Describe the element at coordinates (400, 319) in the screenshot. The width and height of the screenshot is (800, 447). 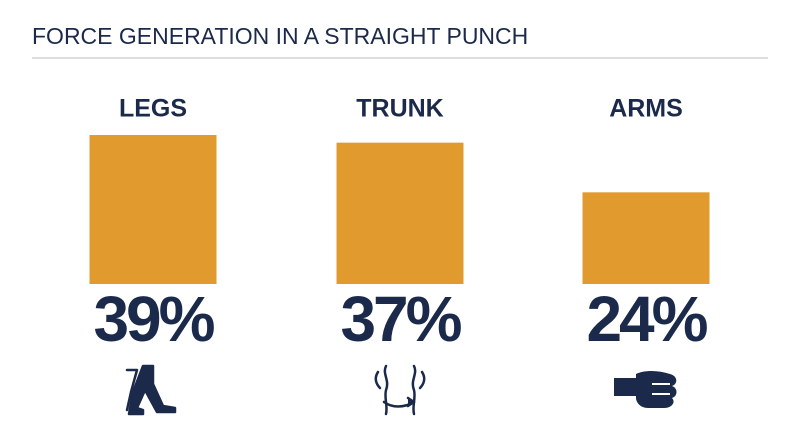
I see `value-label: 37%` at that location.